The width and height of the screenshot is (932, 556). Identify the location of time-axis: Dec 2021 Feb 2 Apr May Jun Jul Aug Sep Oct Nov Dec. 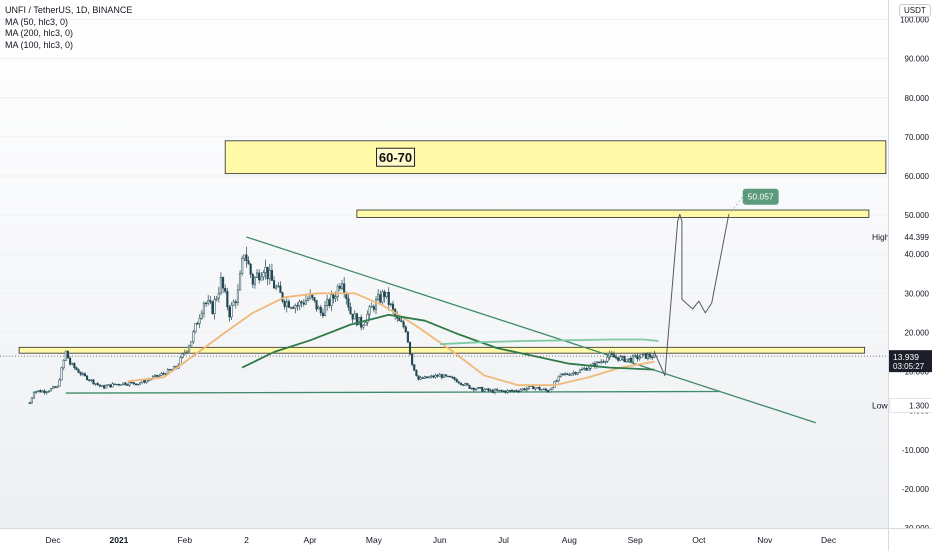
(444, 539).